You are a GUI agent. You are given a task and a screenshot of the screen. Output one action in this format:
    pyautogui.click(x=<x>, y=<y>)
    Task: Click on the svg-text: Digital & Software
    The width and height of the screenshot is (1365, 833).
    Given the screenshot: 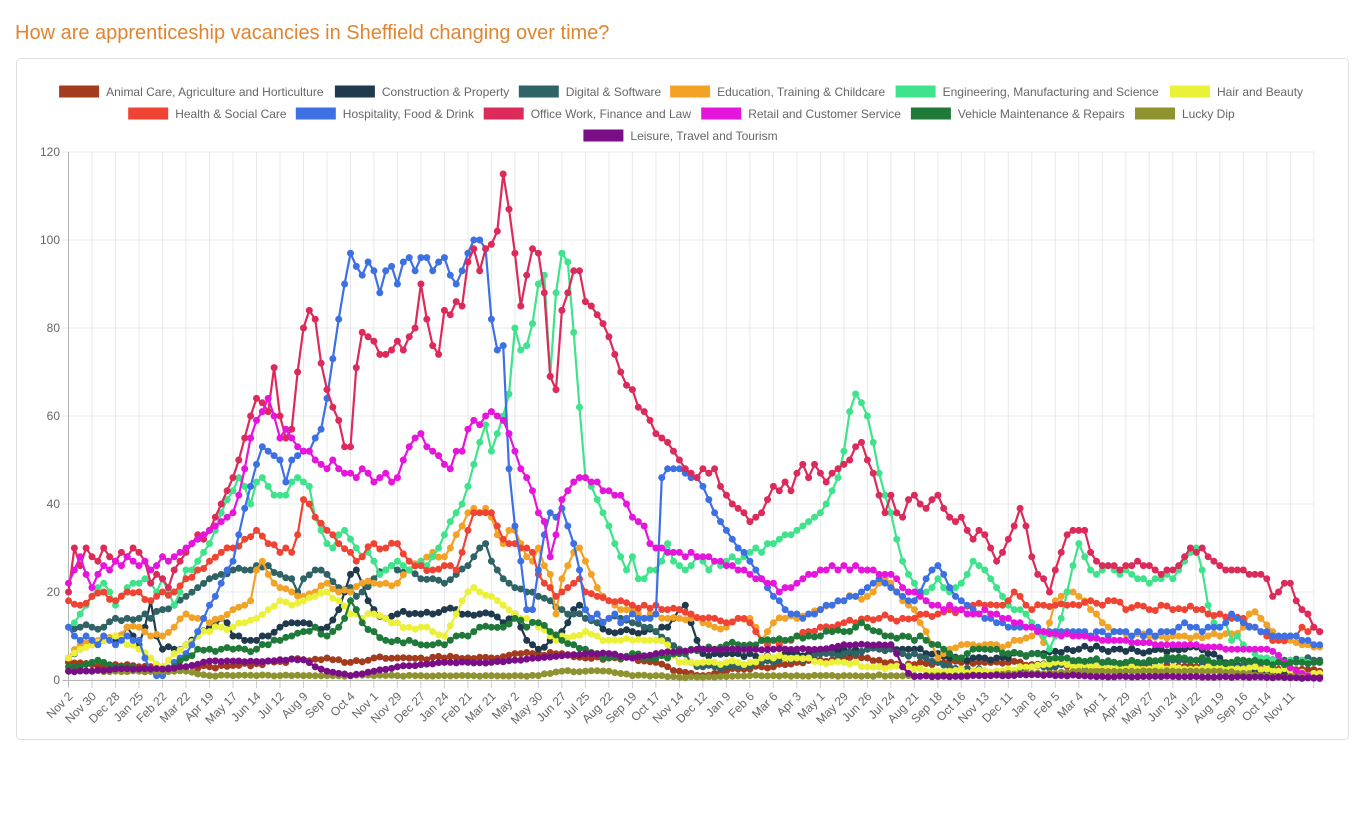 What is the action you would take?
    pyautogui.click(x=614, y=92)
    